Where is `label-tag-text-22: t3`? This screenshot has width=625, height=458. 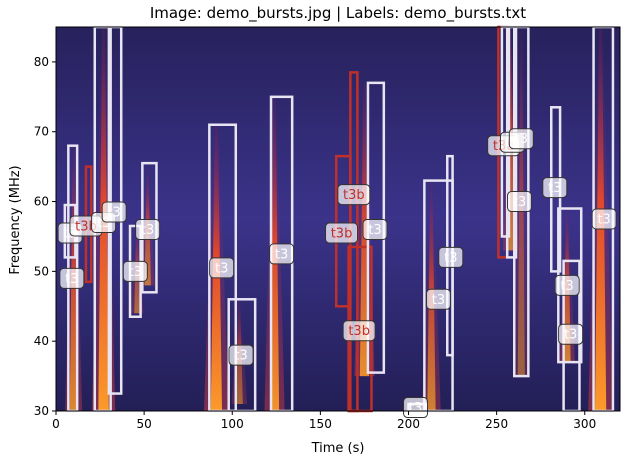
label-tag-text-22: t3 is located at coordinates (566, 286).